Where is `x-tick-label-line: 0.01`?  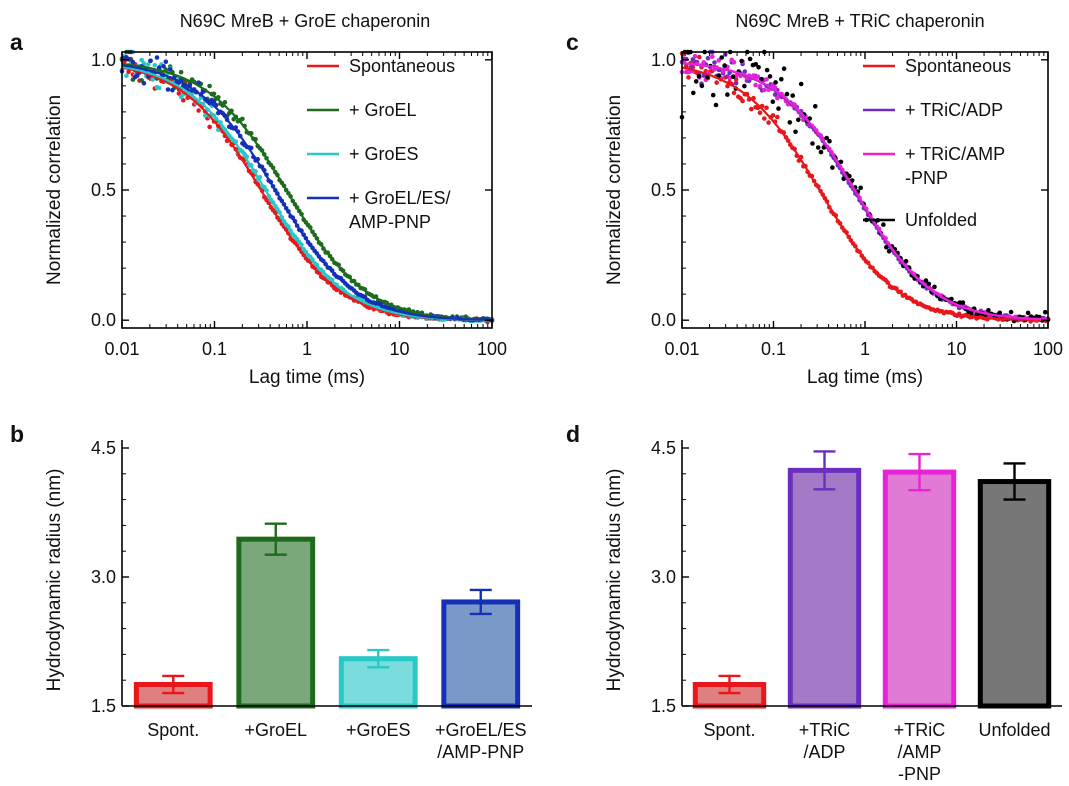
x-tick-label-line: 0.01 is located at coordinates (681, 349).